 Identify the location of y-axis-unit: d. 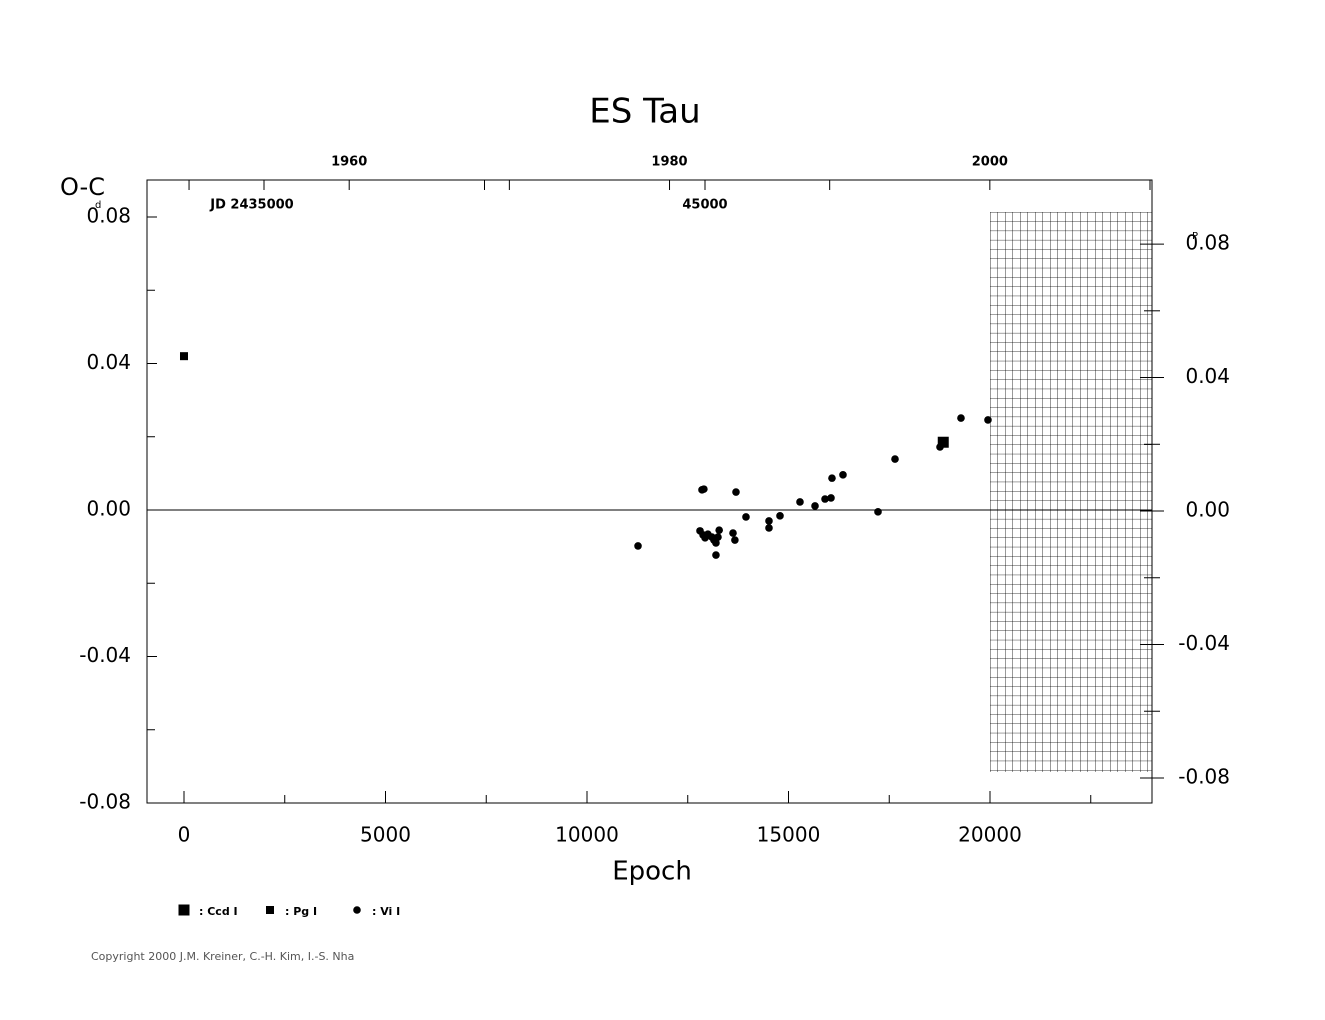
(98, 205).